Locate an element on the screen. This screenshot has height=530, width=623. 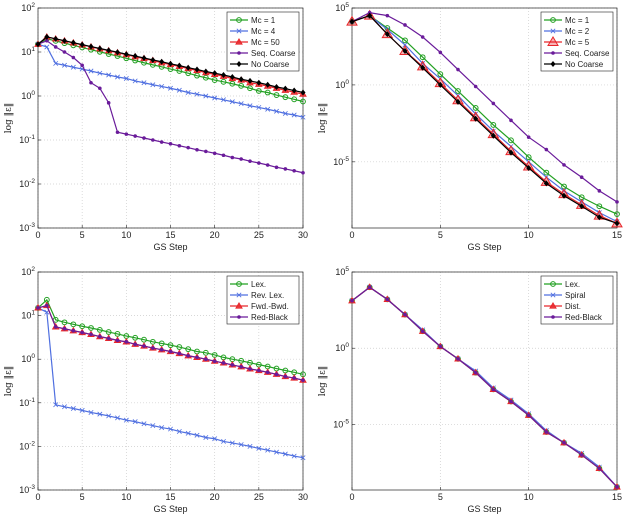
y-tick-label: 10⁰ is located at coordinates (28, 358).